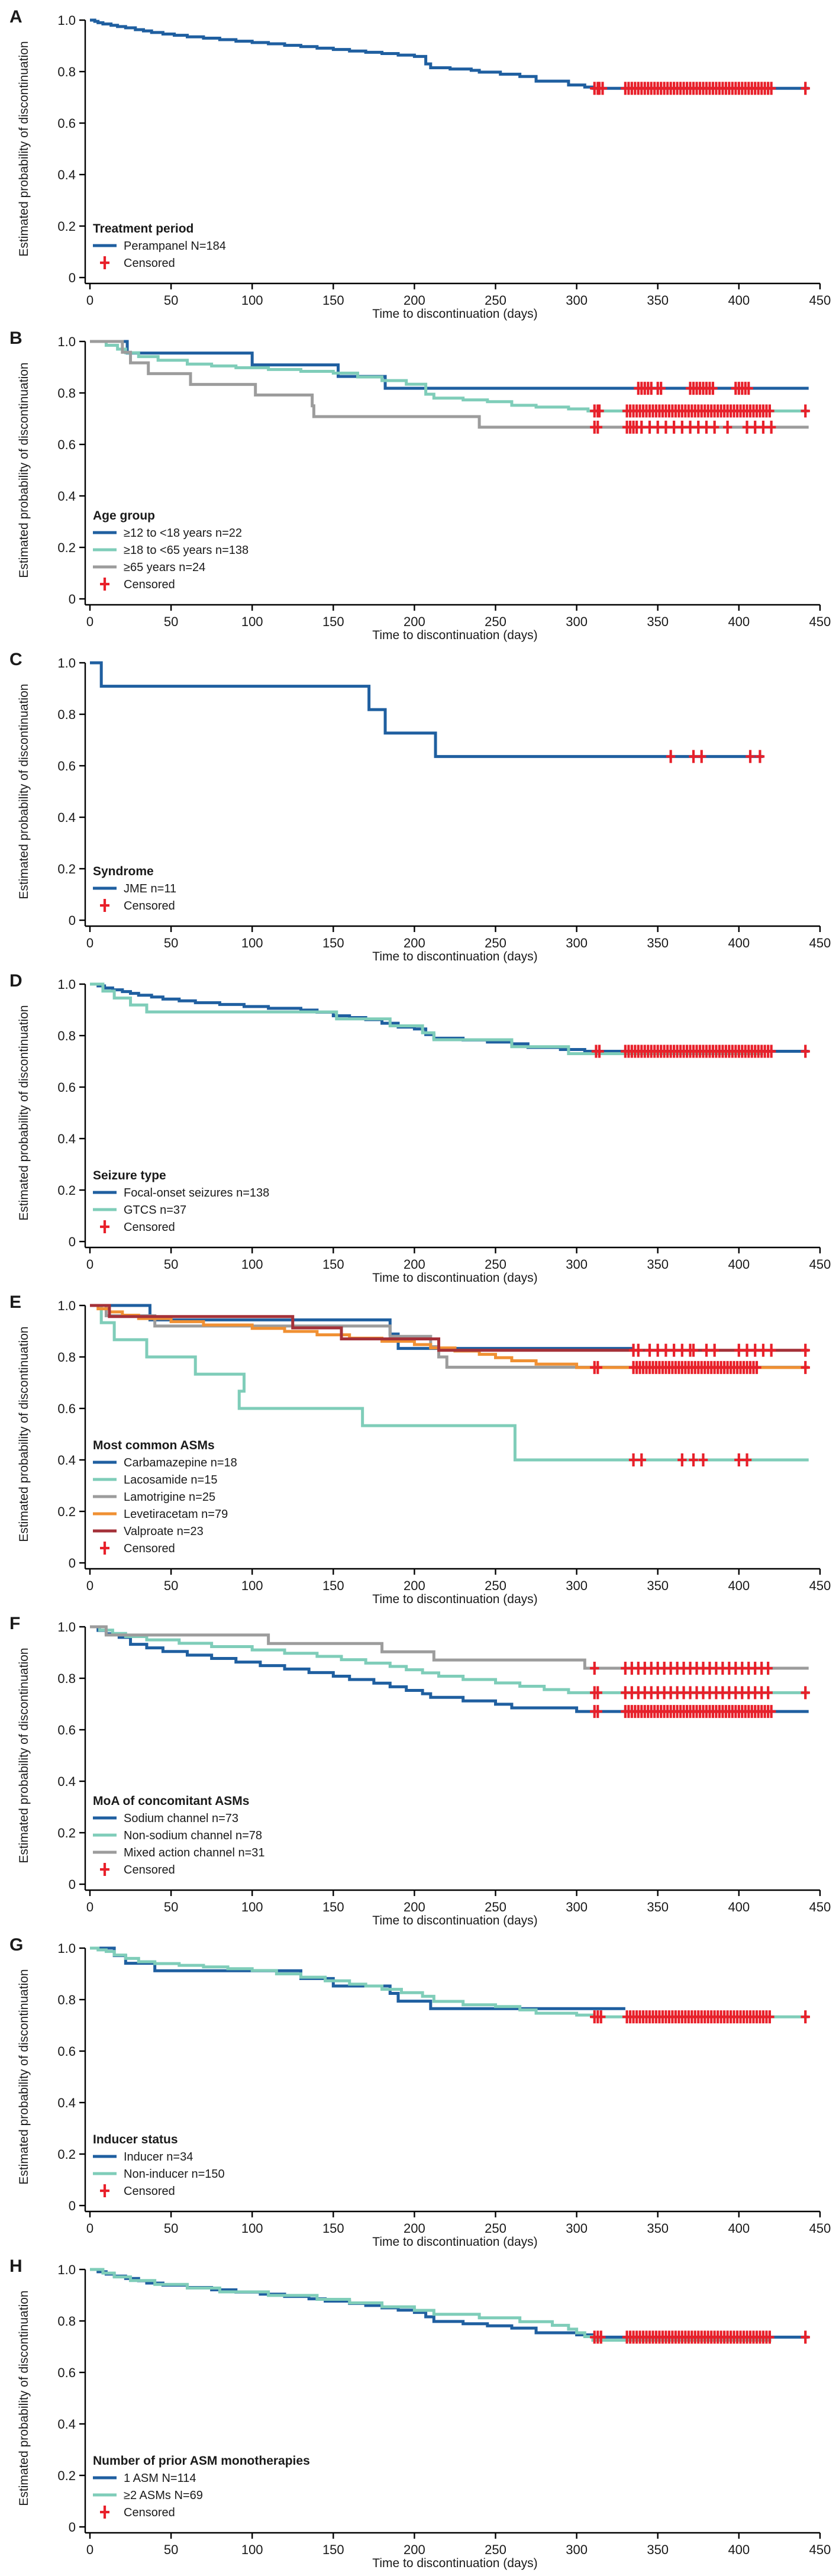  What do you see at coordinates (175, 246) in the screenshot?
I see `legend-entry: Perampanel N=184` at bounding box center [175, 246].